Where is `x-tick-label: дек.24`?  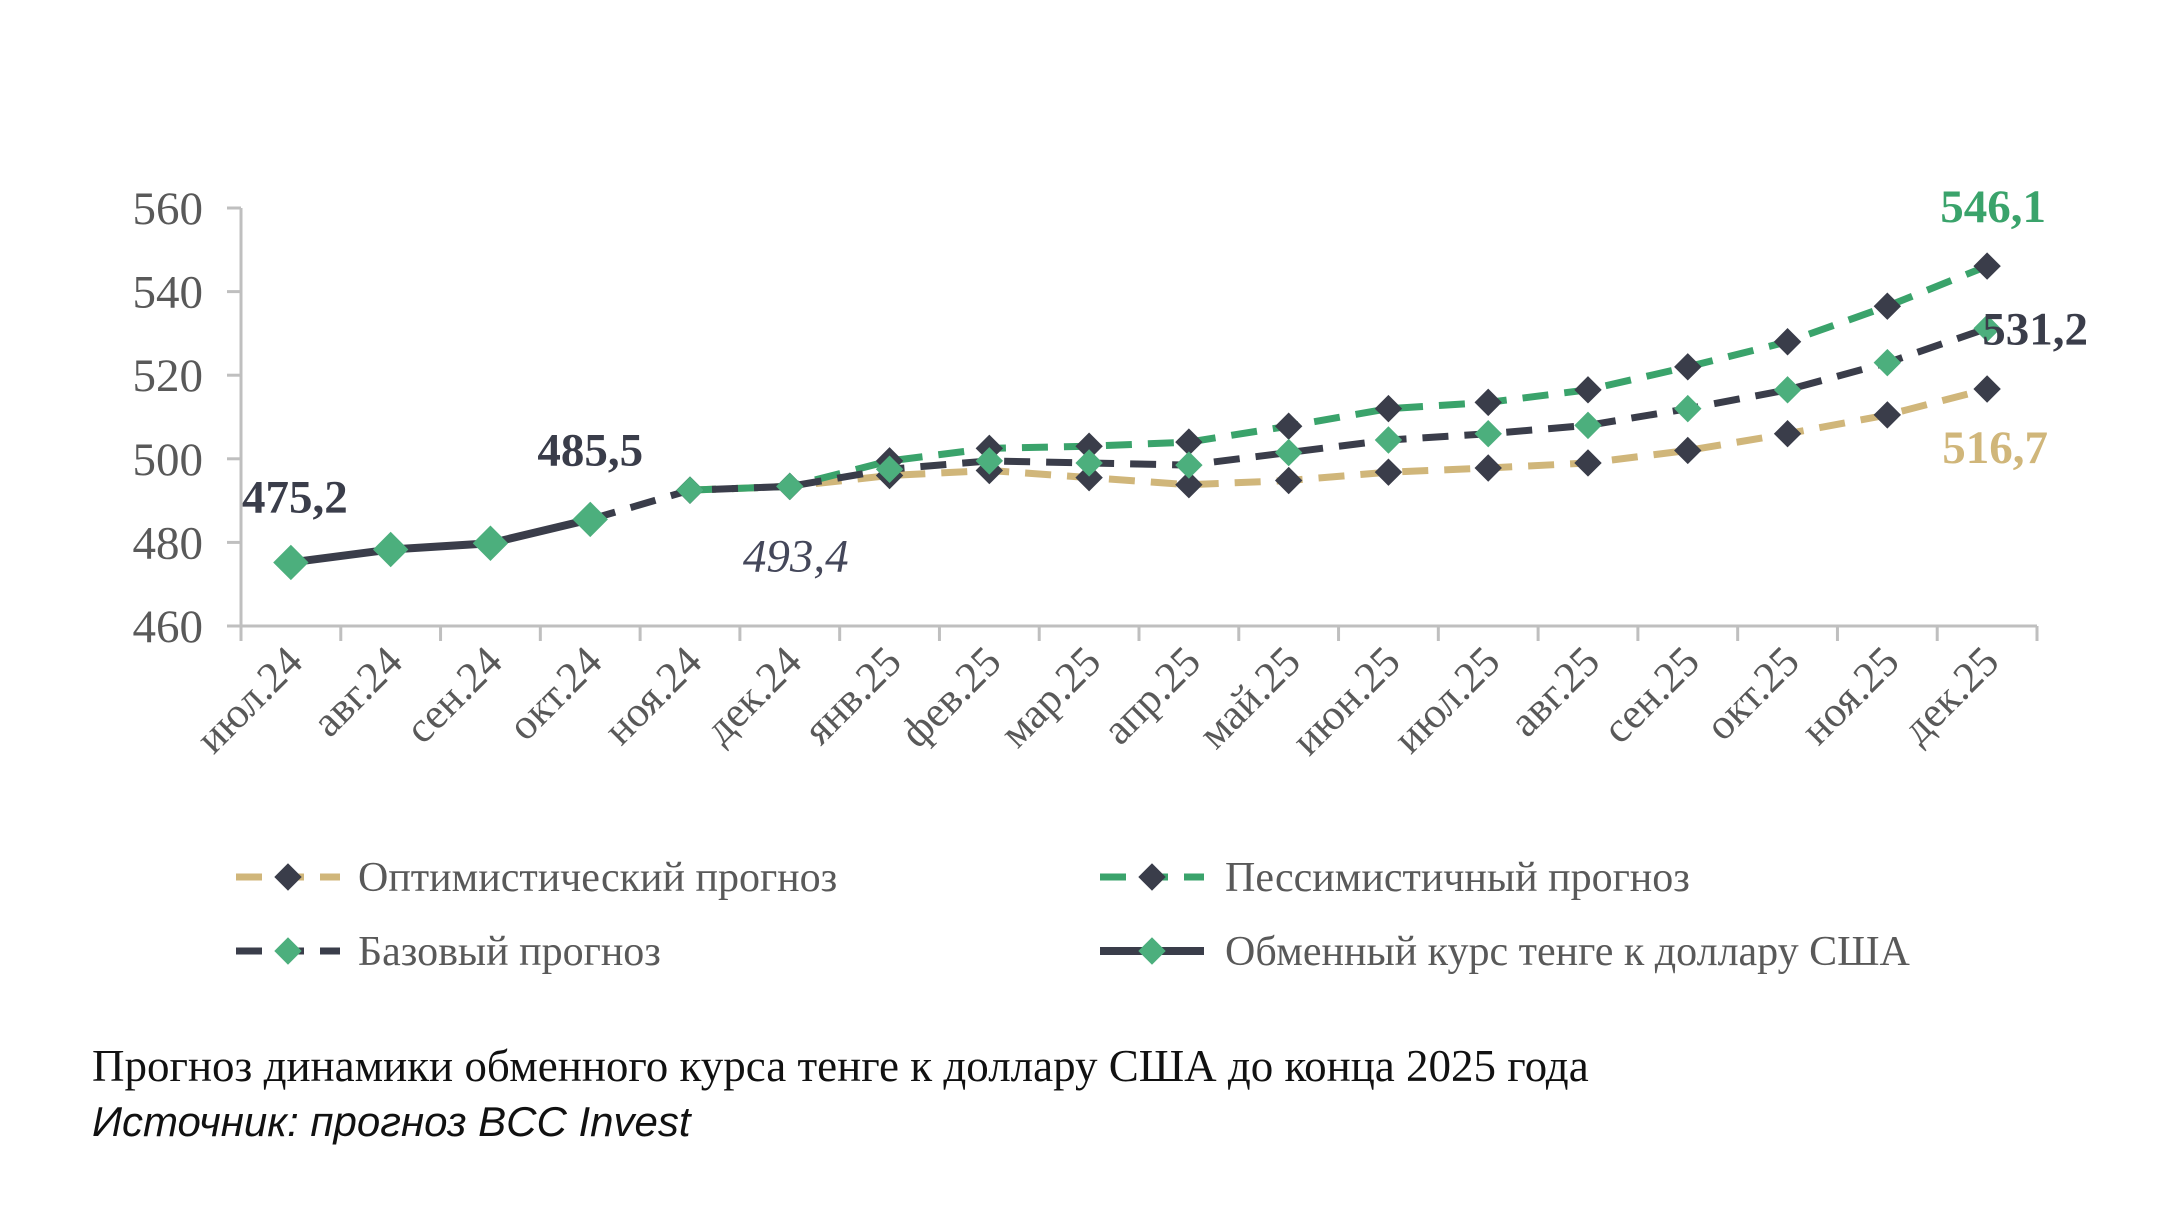 x-tick-label: дек.24 is located at coordinates (753, 695).